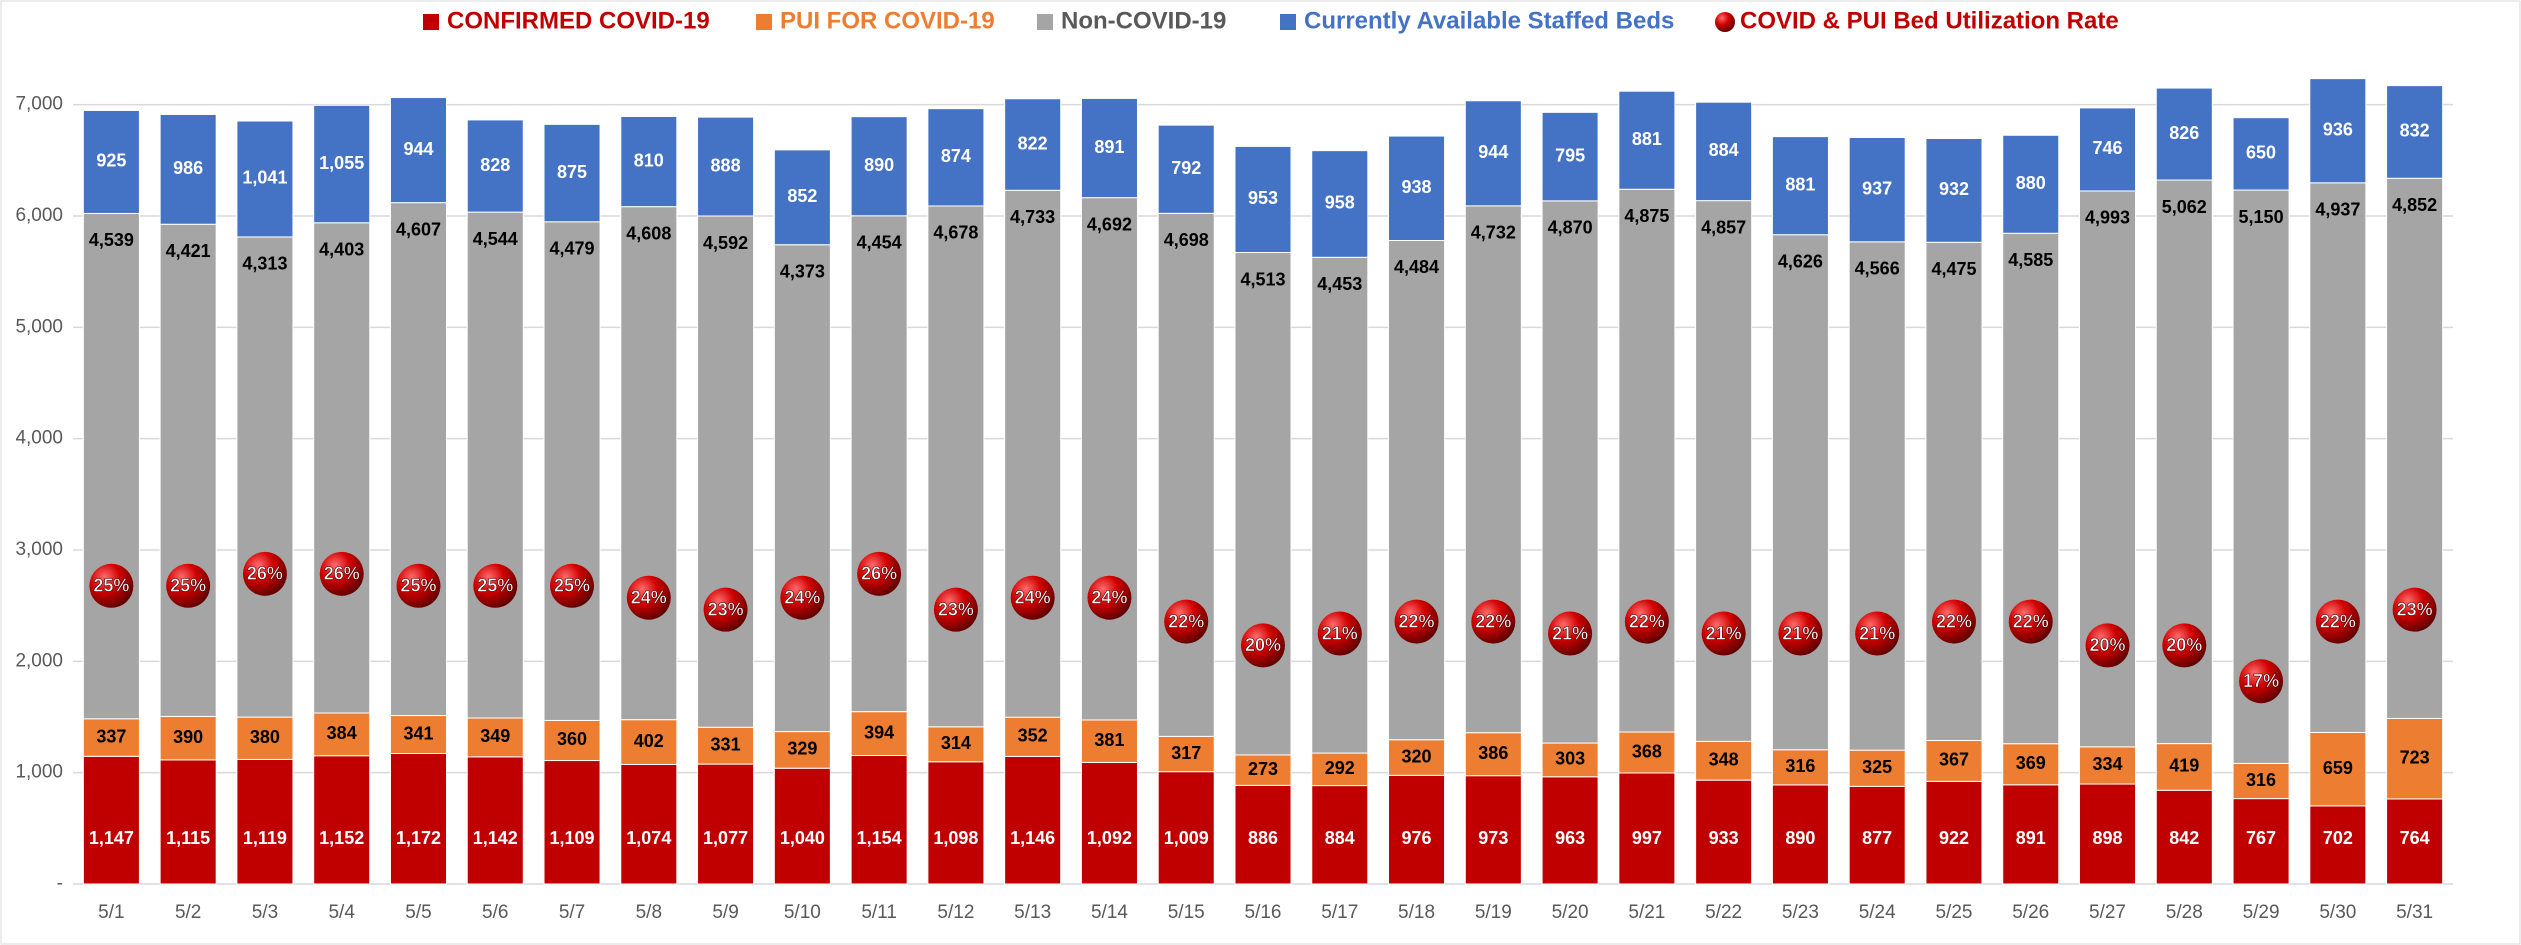  Describe the element at coordinates (1723, 227) in the screenshot. I see `data-label: 4,857` at that location.